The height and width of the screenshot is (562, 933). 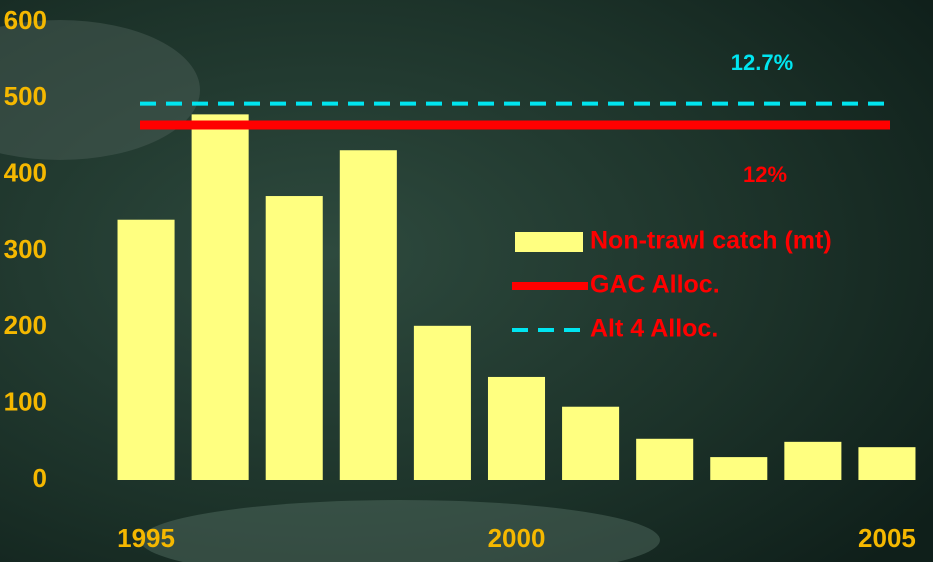 I want to click on background-fish, so click(x=400, y=531).